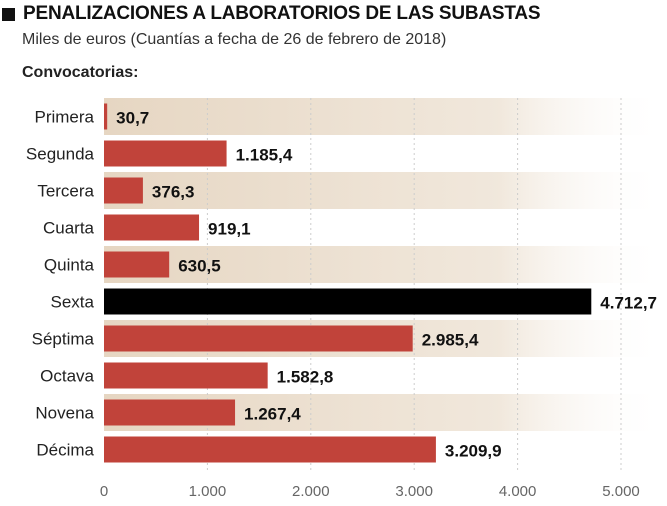  Describe the element at coordinates (414, 491) in the screenshot. I see `x-tick-label: 3.000` at that location.